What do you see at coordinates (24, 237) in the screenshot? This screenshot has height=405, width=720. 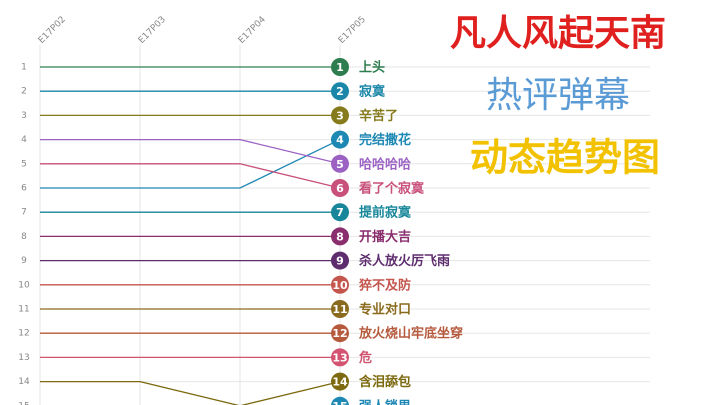 I see `y-tick-label: 8` at bounding box center [24, 237].